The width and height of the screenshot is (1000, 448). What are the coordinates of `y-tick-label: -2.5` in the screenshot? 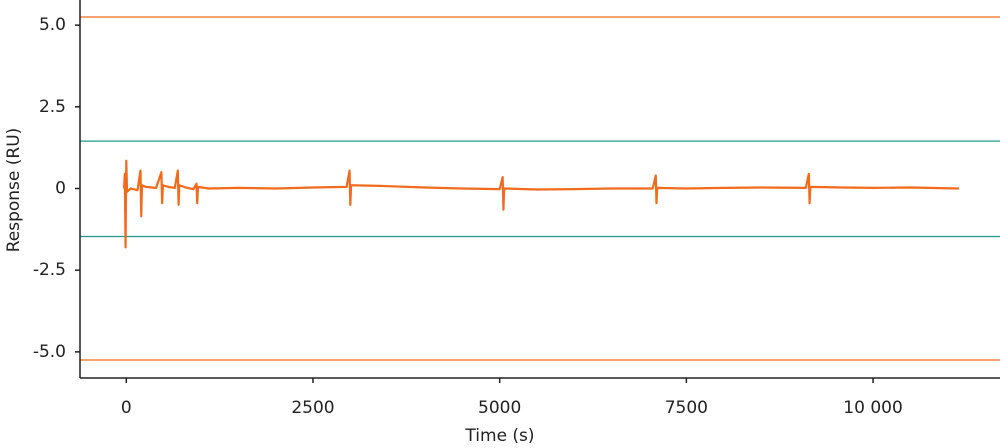 It's located at (49, 270).